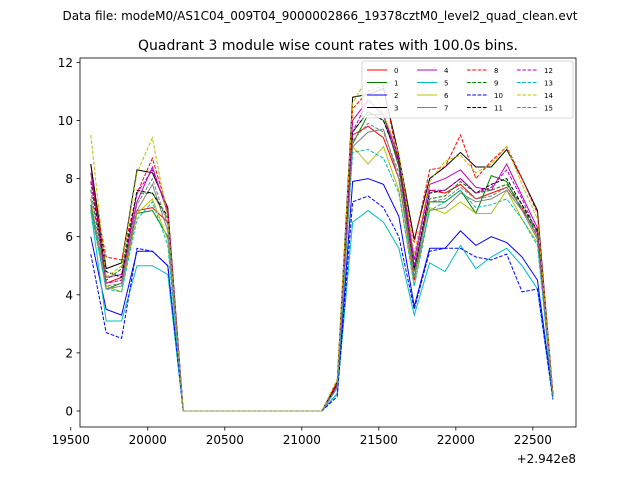  Describe the element at coordinates (69, 237) in the screenshot. I see `y-tick-label: 6` at that location.